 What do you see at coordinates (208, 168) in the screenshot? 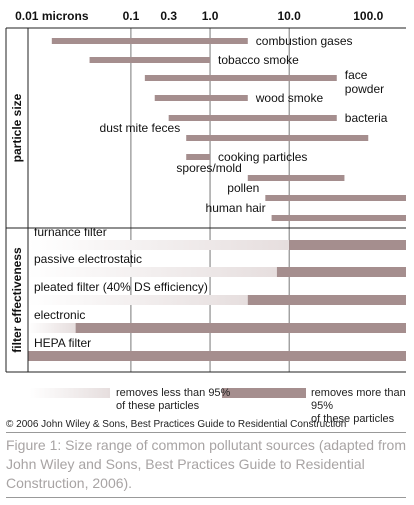
I see `particle-size-label: spores/mold` at bounding box center [208, 168].